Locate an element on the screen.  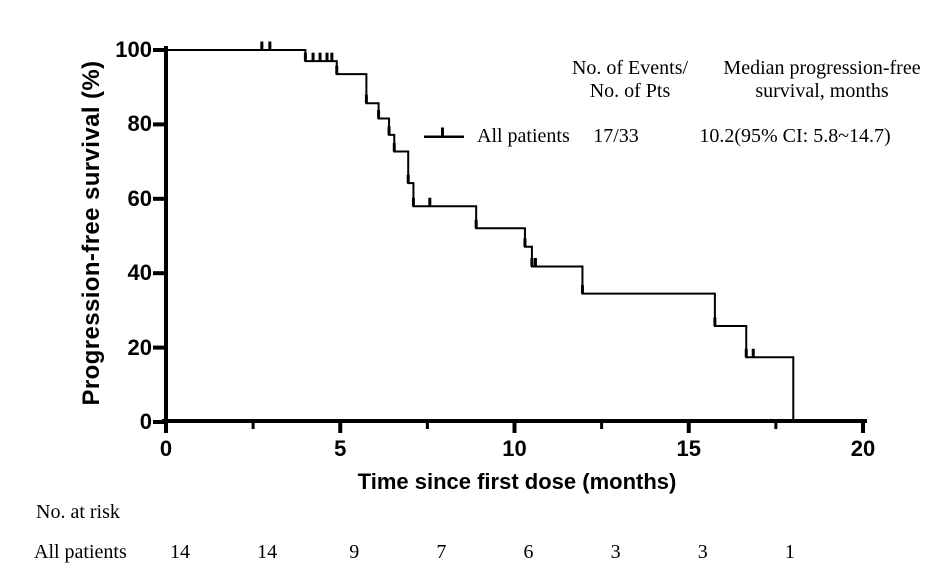
legend-events-value: 17/33 is located at coordinates (616, 136).